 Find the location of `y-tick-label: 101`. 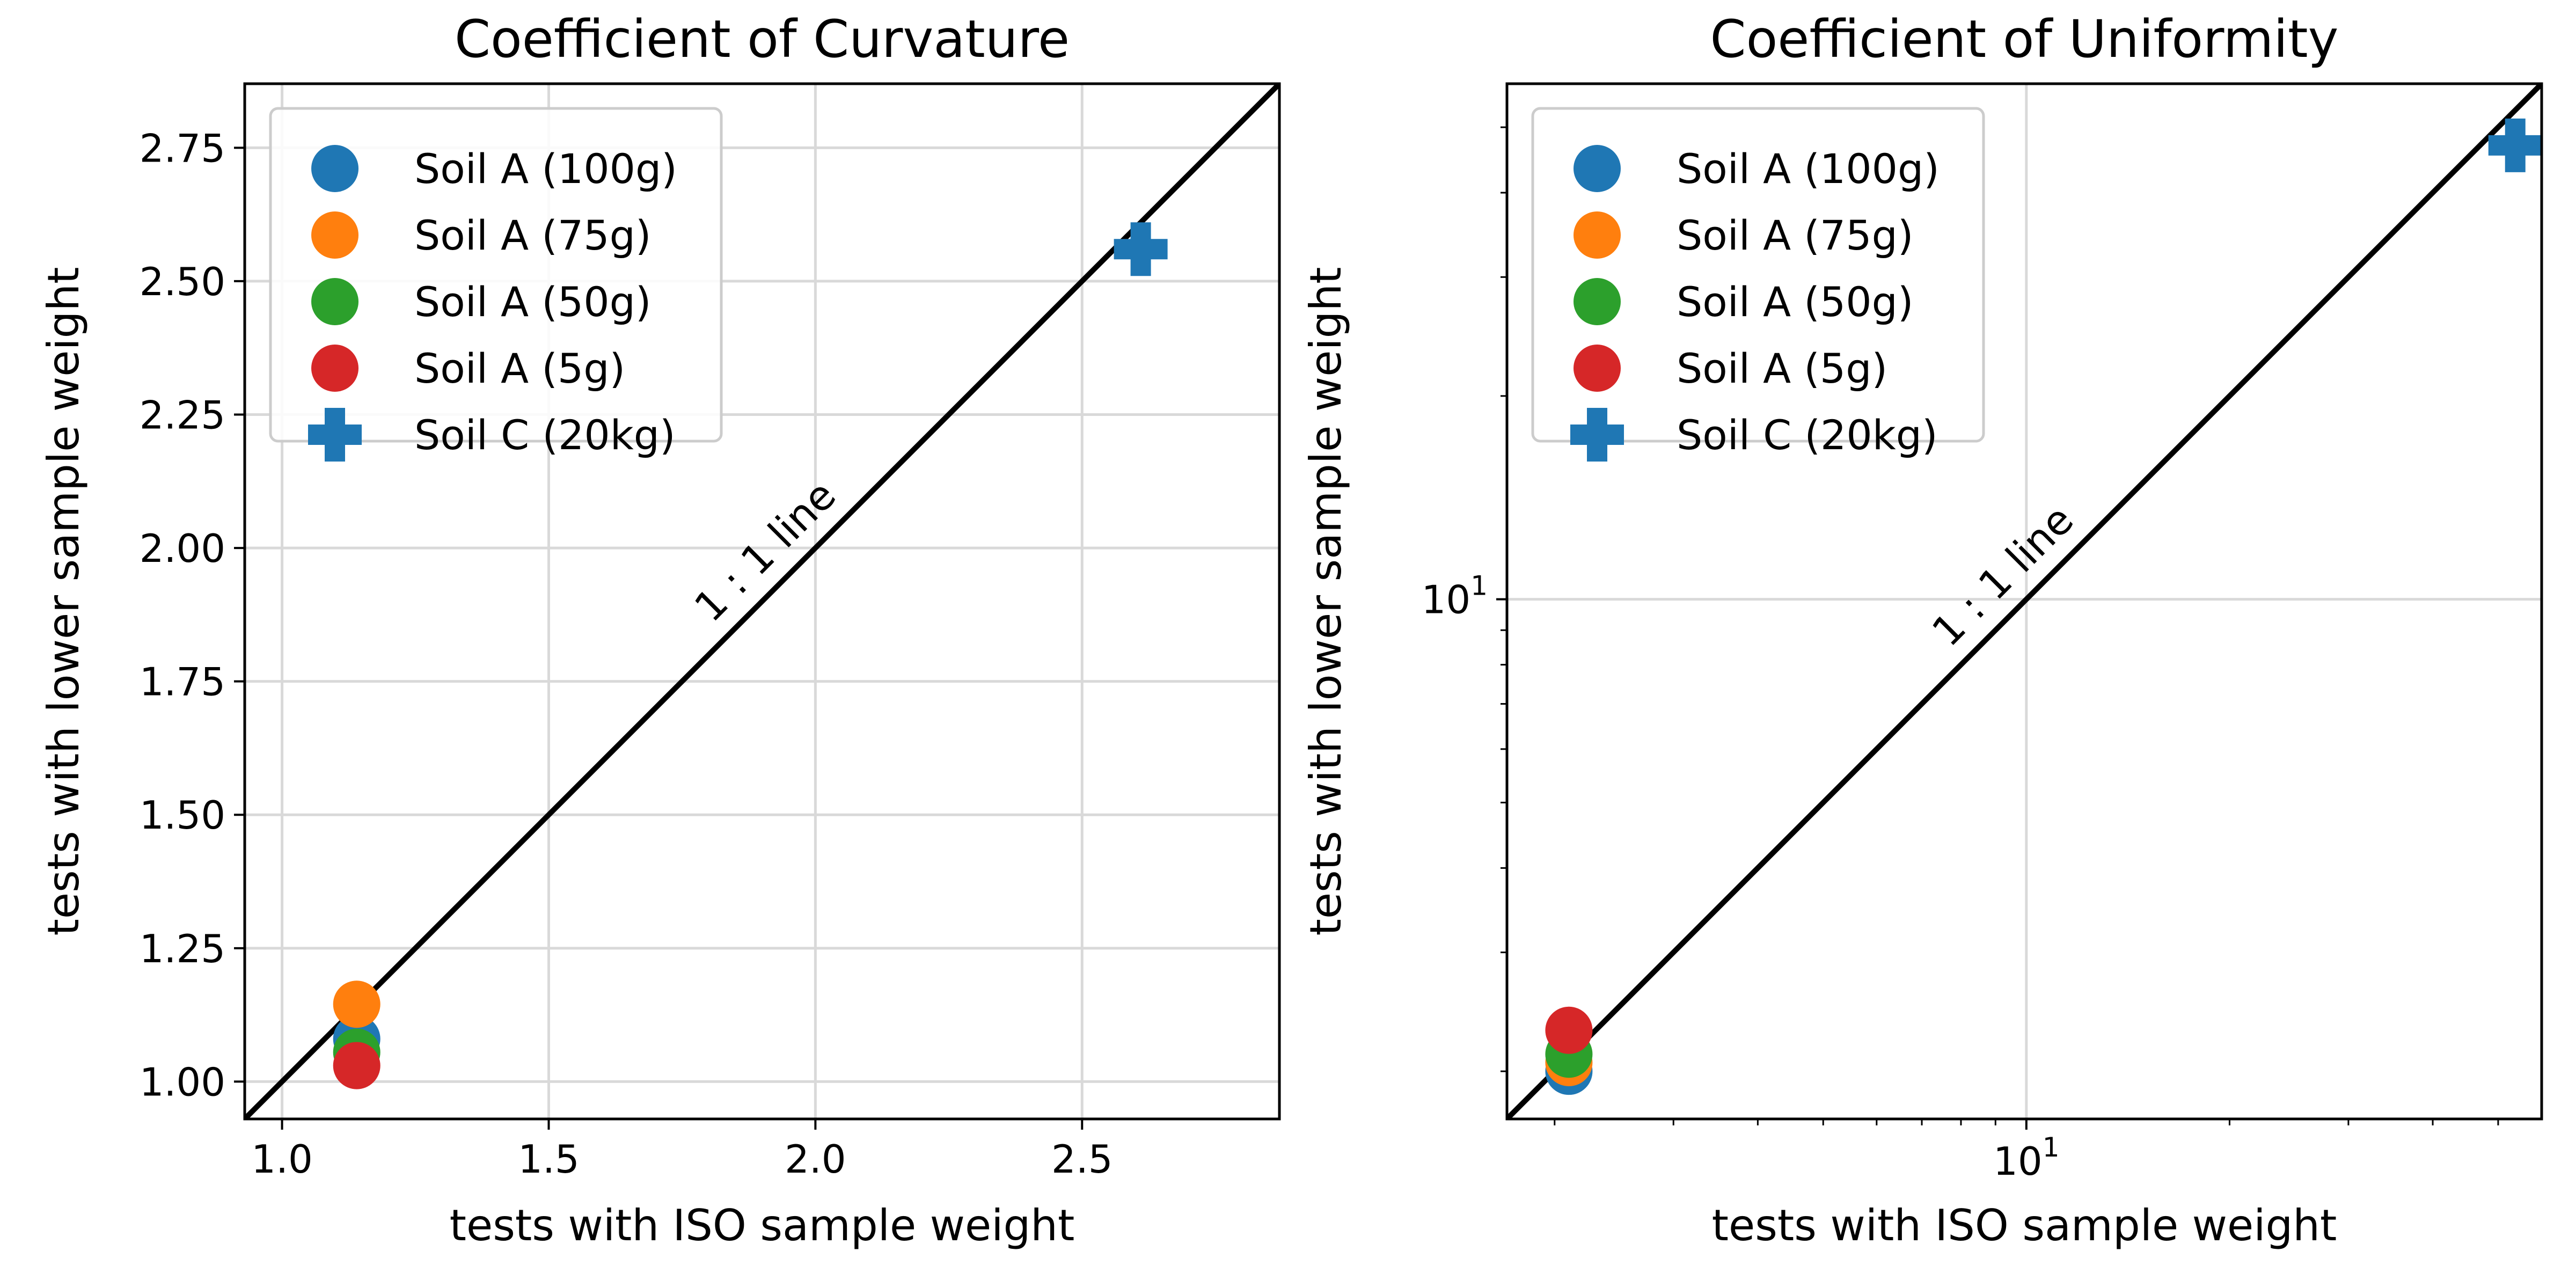

y-tick-label: 101 is located at coordinates (1455, 596).